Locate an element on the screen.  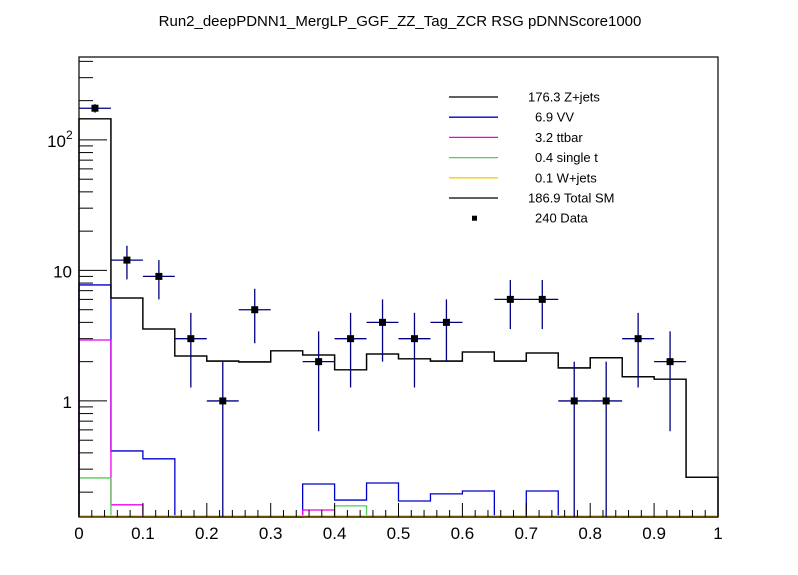
y-tick-label-base: 1 is located at coordinates (67, 402).